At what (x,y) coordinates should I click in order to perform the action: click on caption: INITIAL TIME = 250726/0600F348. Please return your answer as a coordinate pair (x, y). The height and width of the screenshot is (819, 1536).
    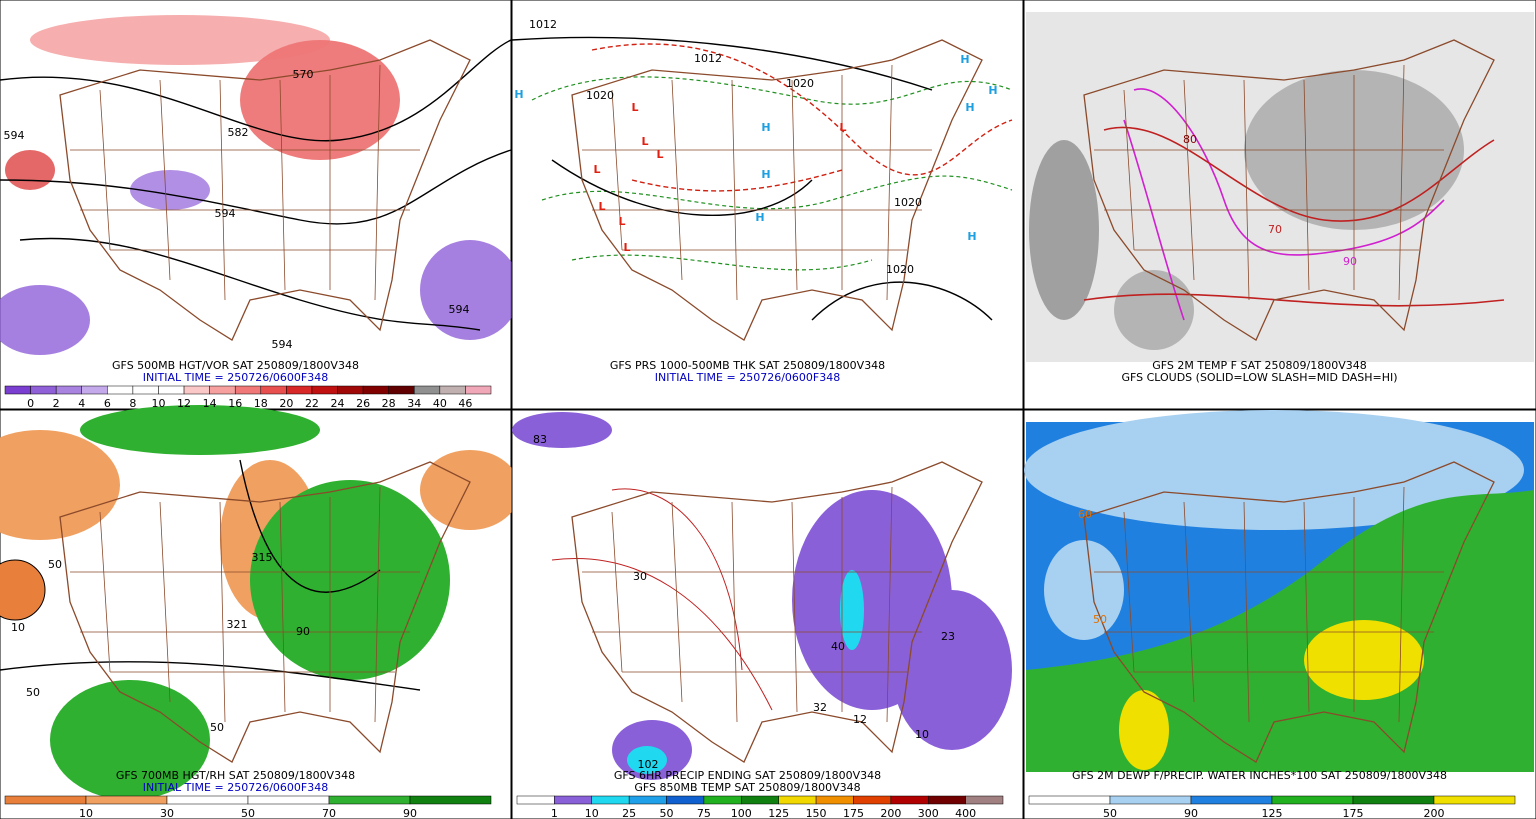
    Looking at the image, I should click on (747, 377).